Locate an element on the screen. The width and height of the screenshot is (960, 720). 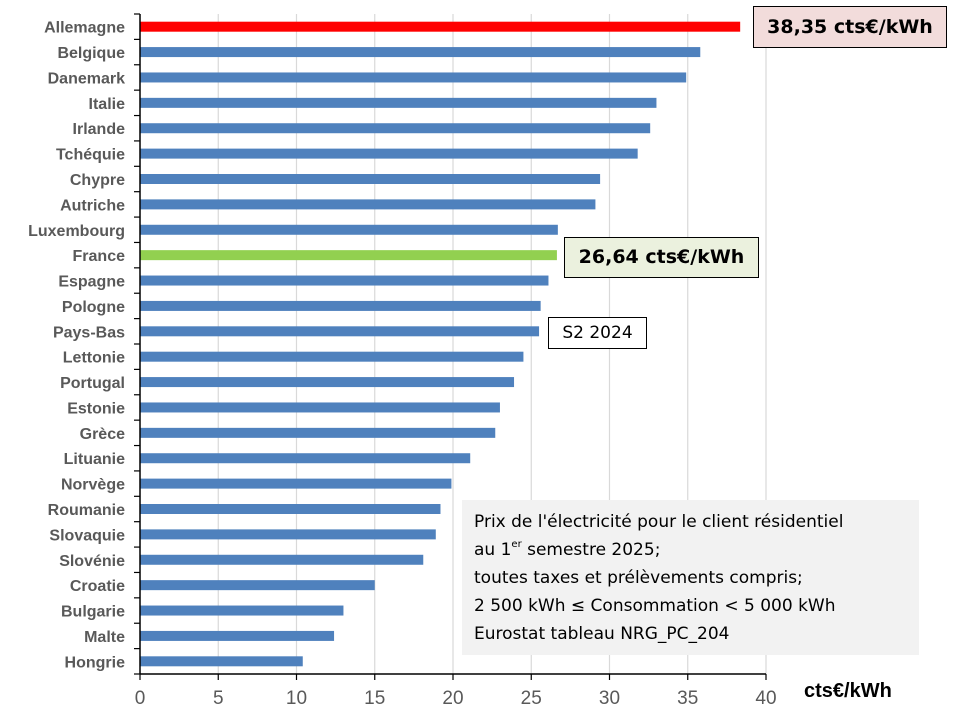
x-tick-label: 25 is located at coordinates (531, 698).